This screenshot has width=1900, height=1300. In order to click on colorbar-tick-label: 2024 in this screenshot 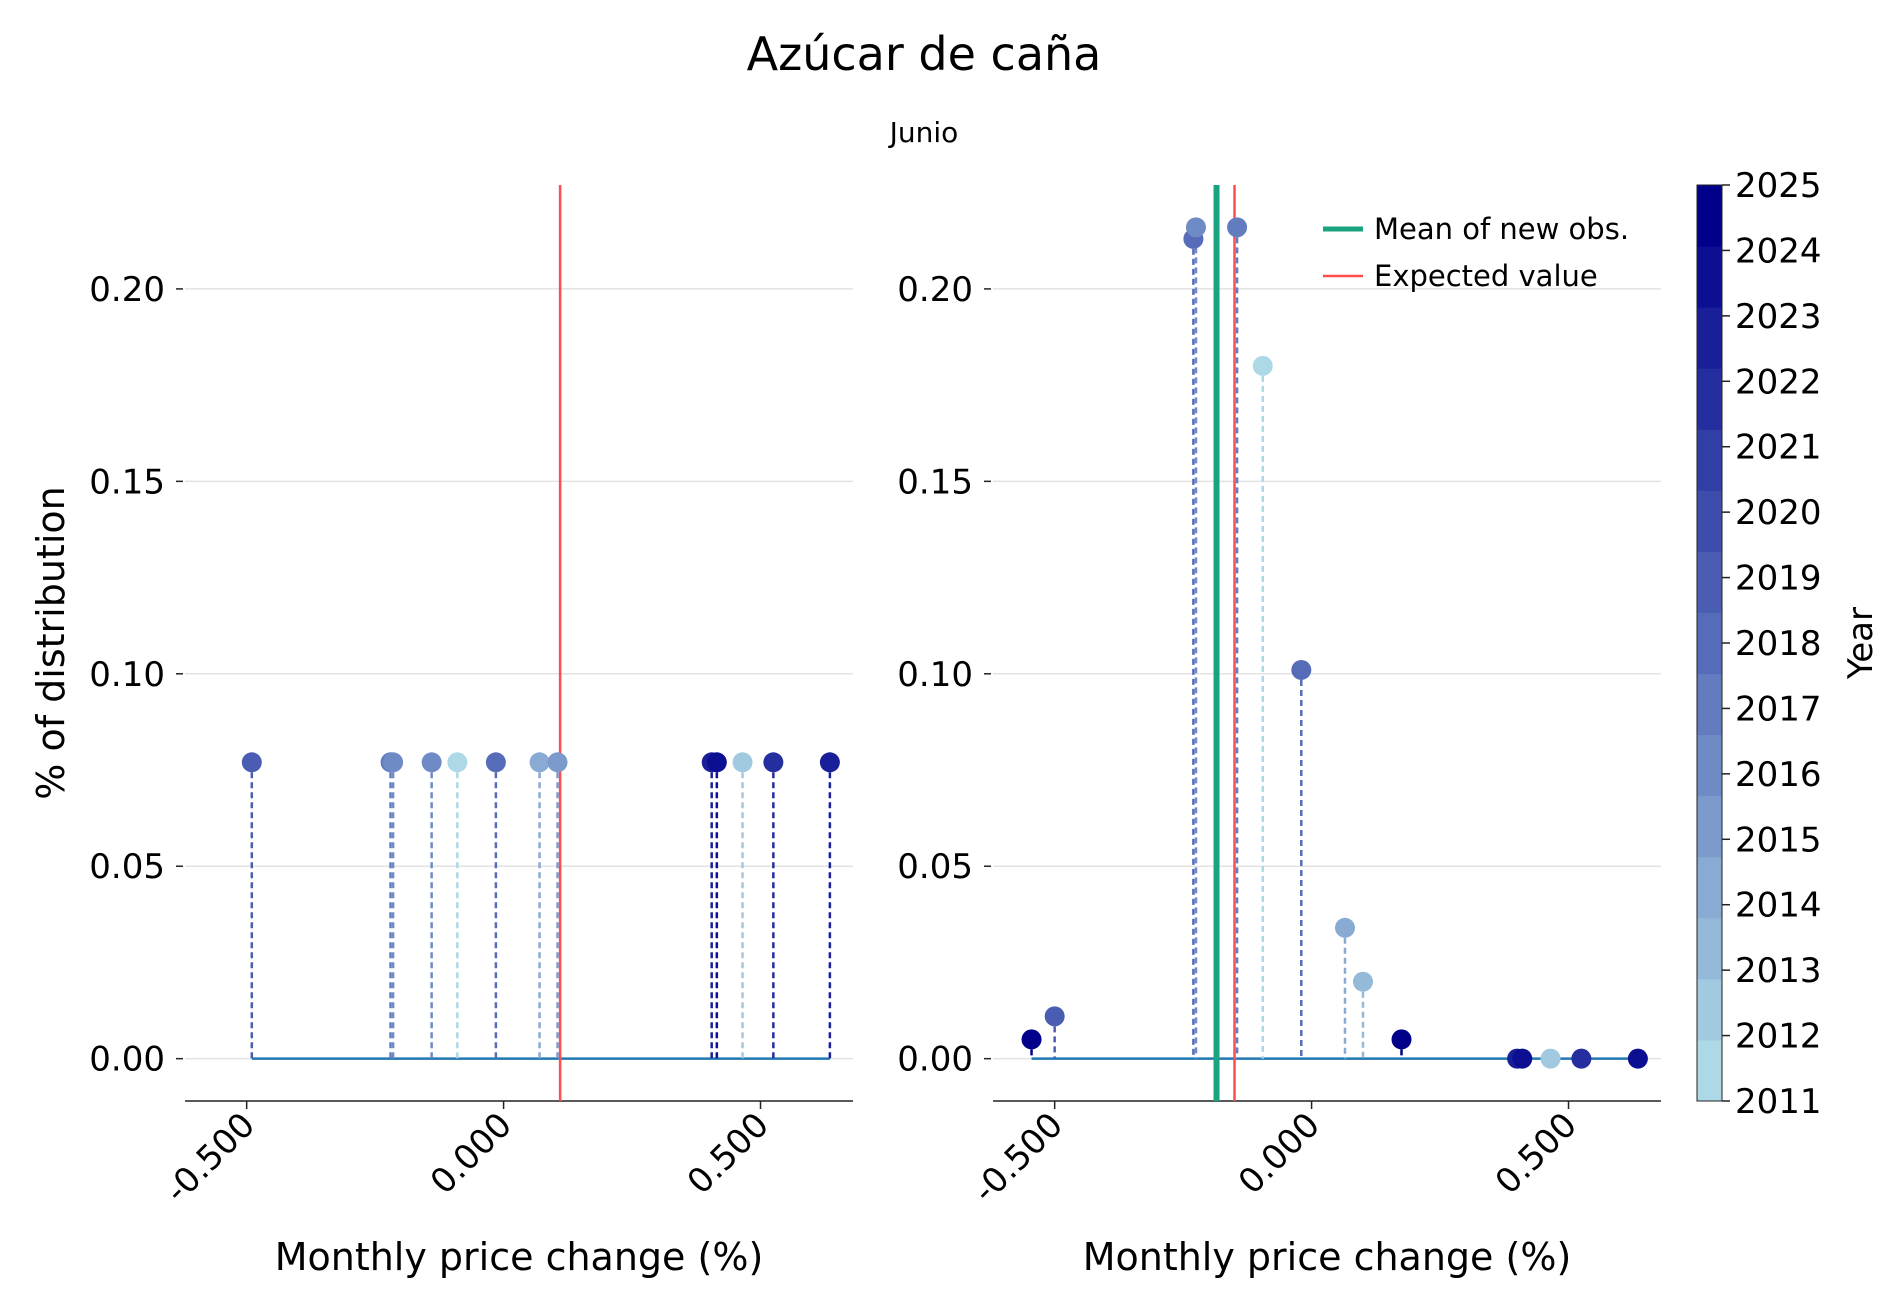, I will do `click(1778, 251)`.